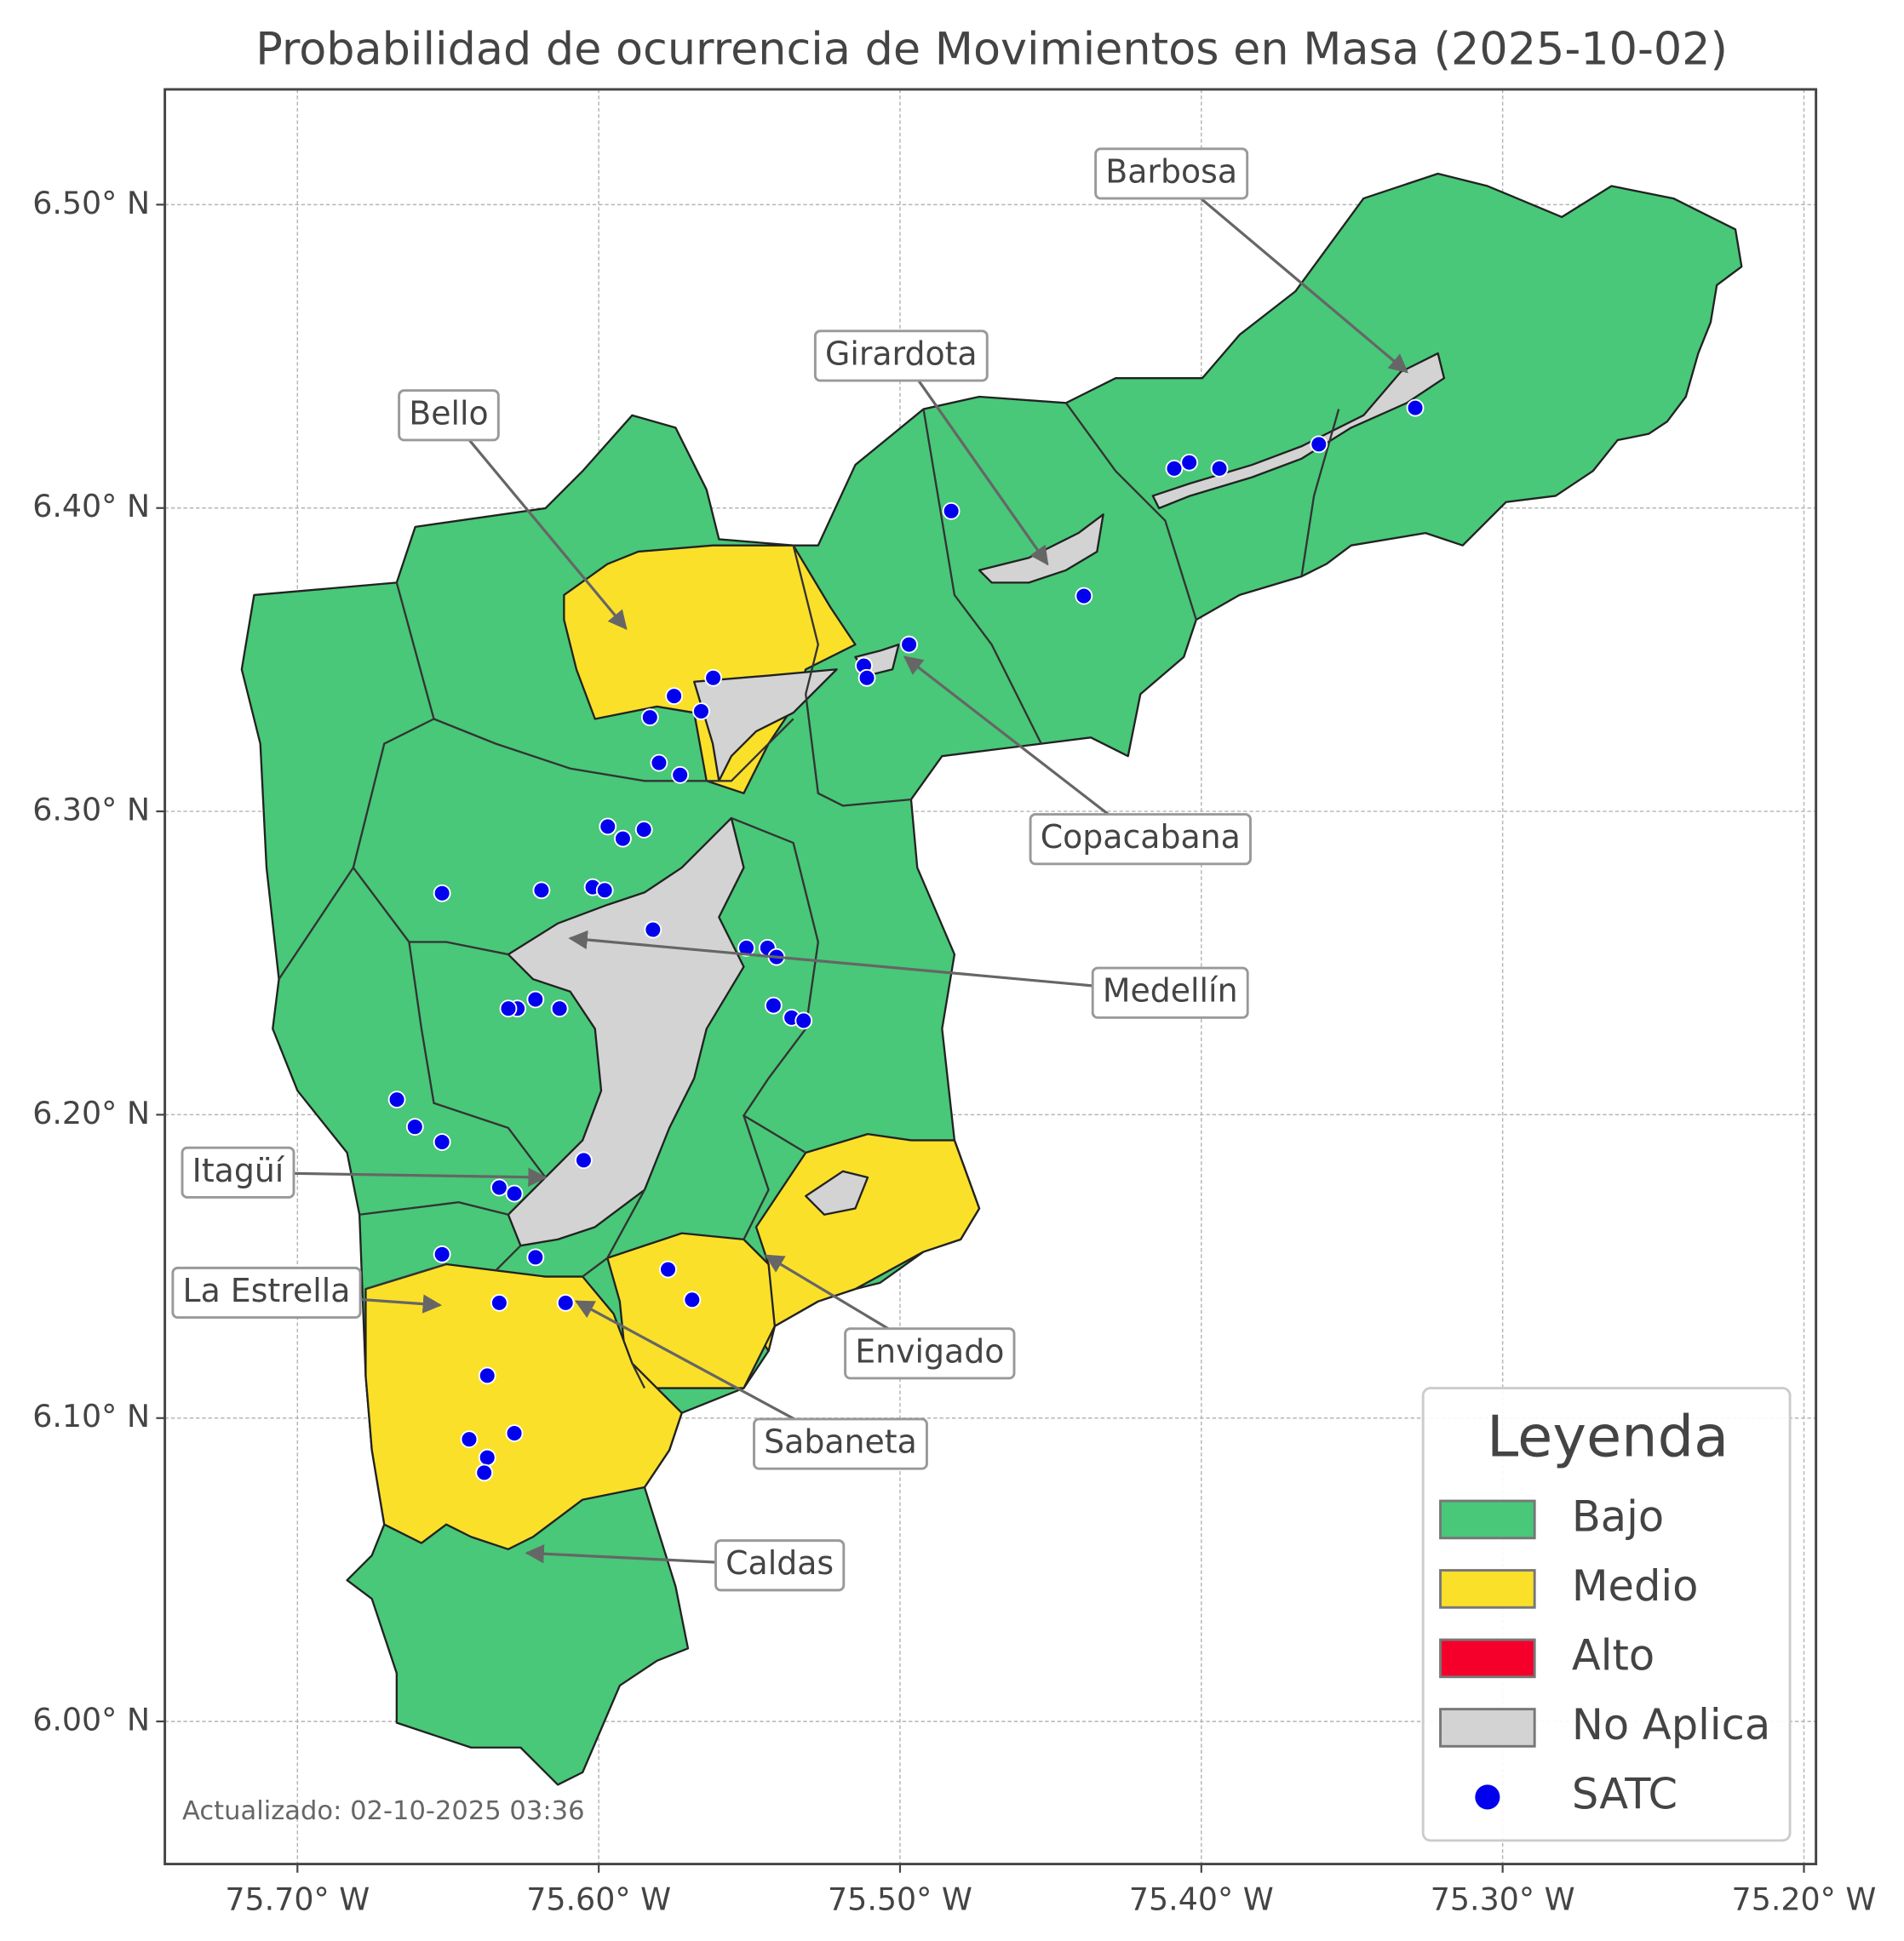  I want to click on annotation-label: Caldas, so click(779, 1563).